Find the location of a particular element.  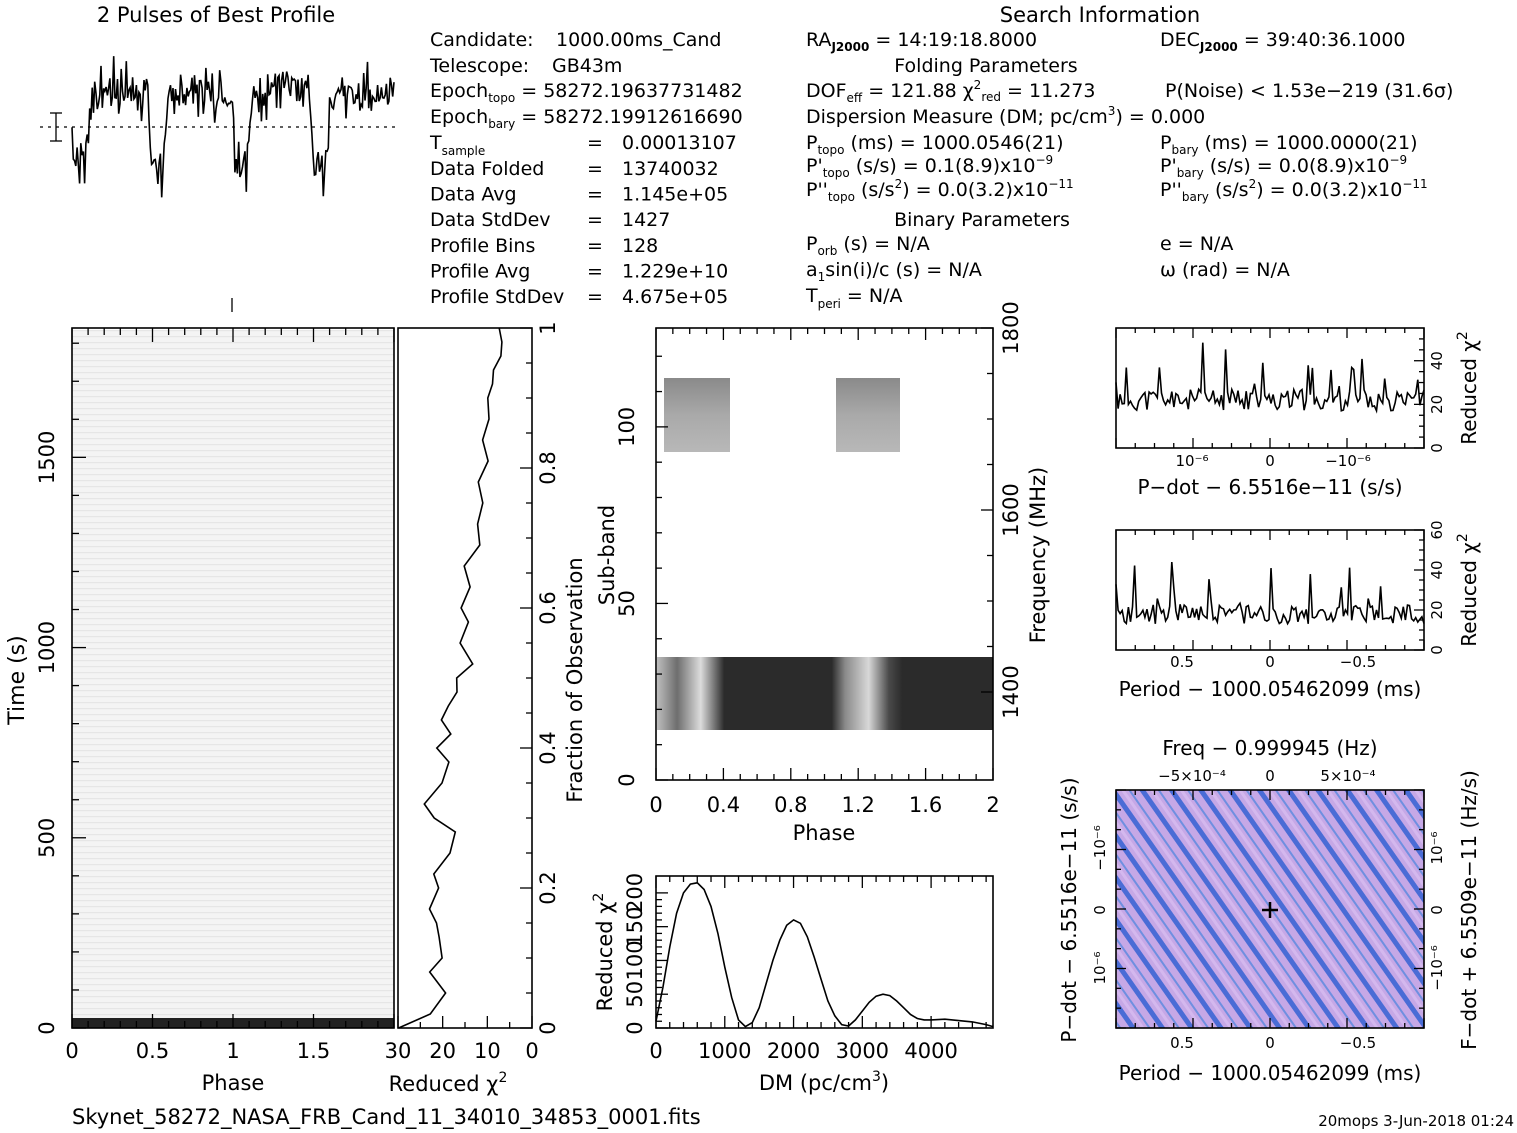

chi2-pdot-ylabel: Reduced χ2 is located at coordinates (1468, 388).